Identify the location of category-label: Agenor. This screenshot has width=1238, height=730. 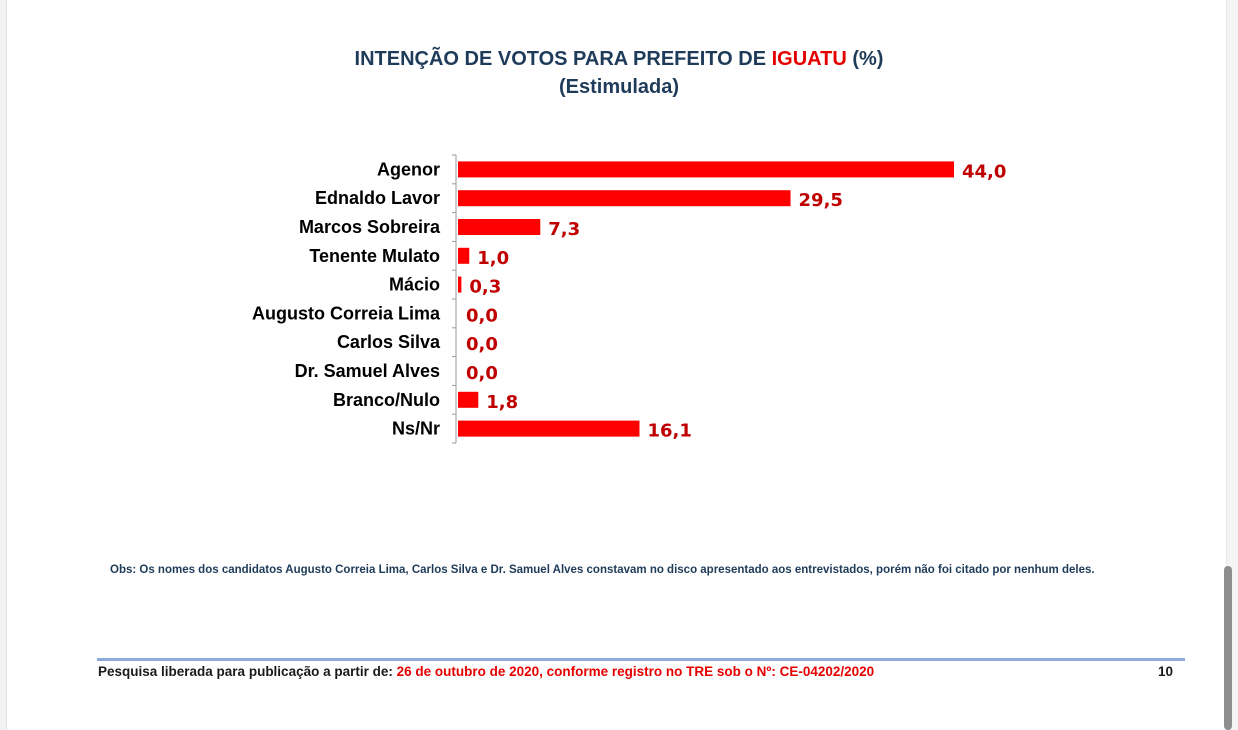
(408, 169).